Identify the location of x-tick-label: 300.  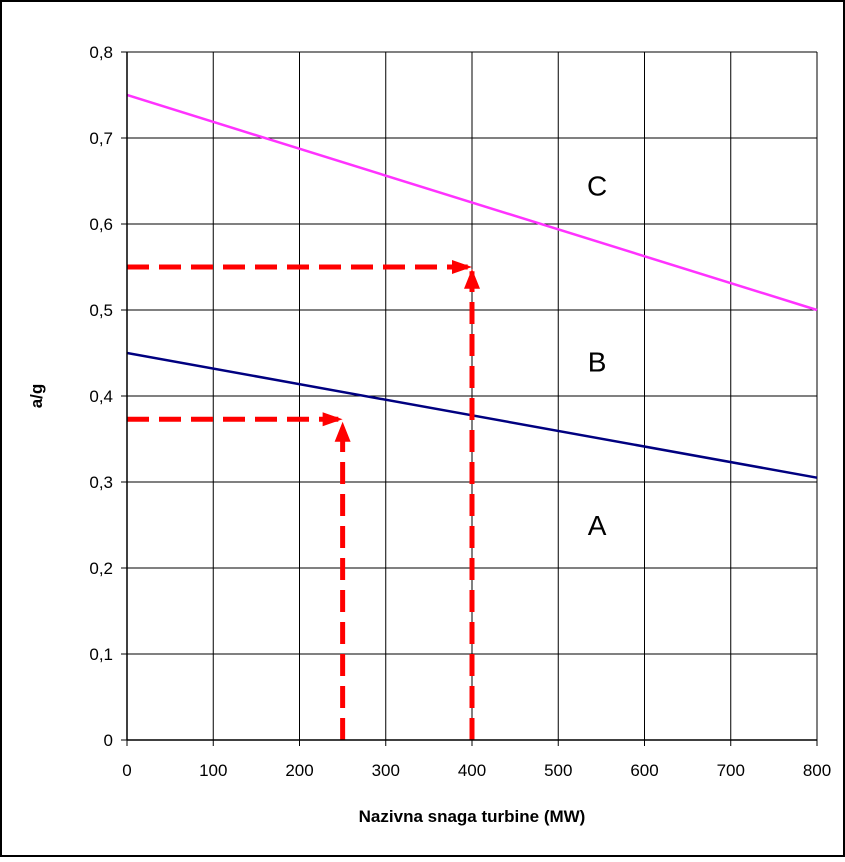
(386, 770).